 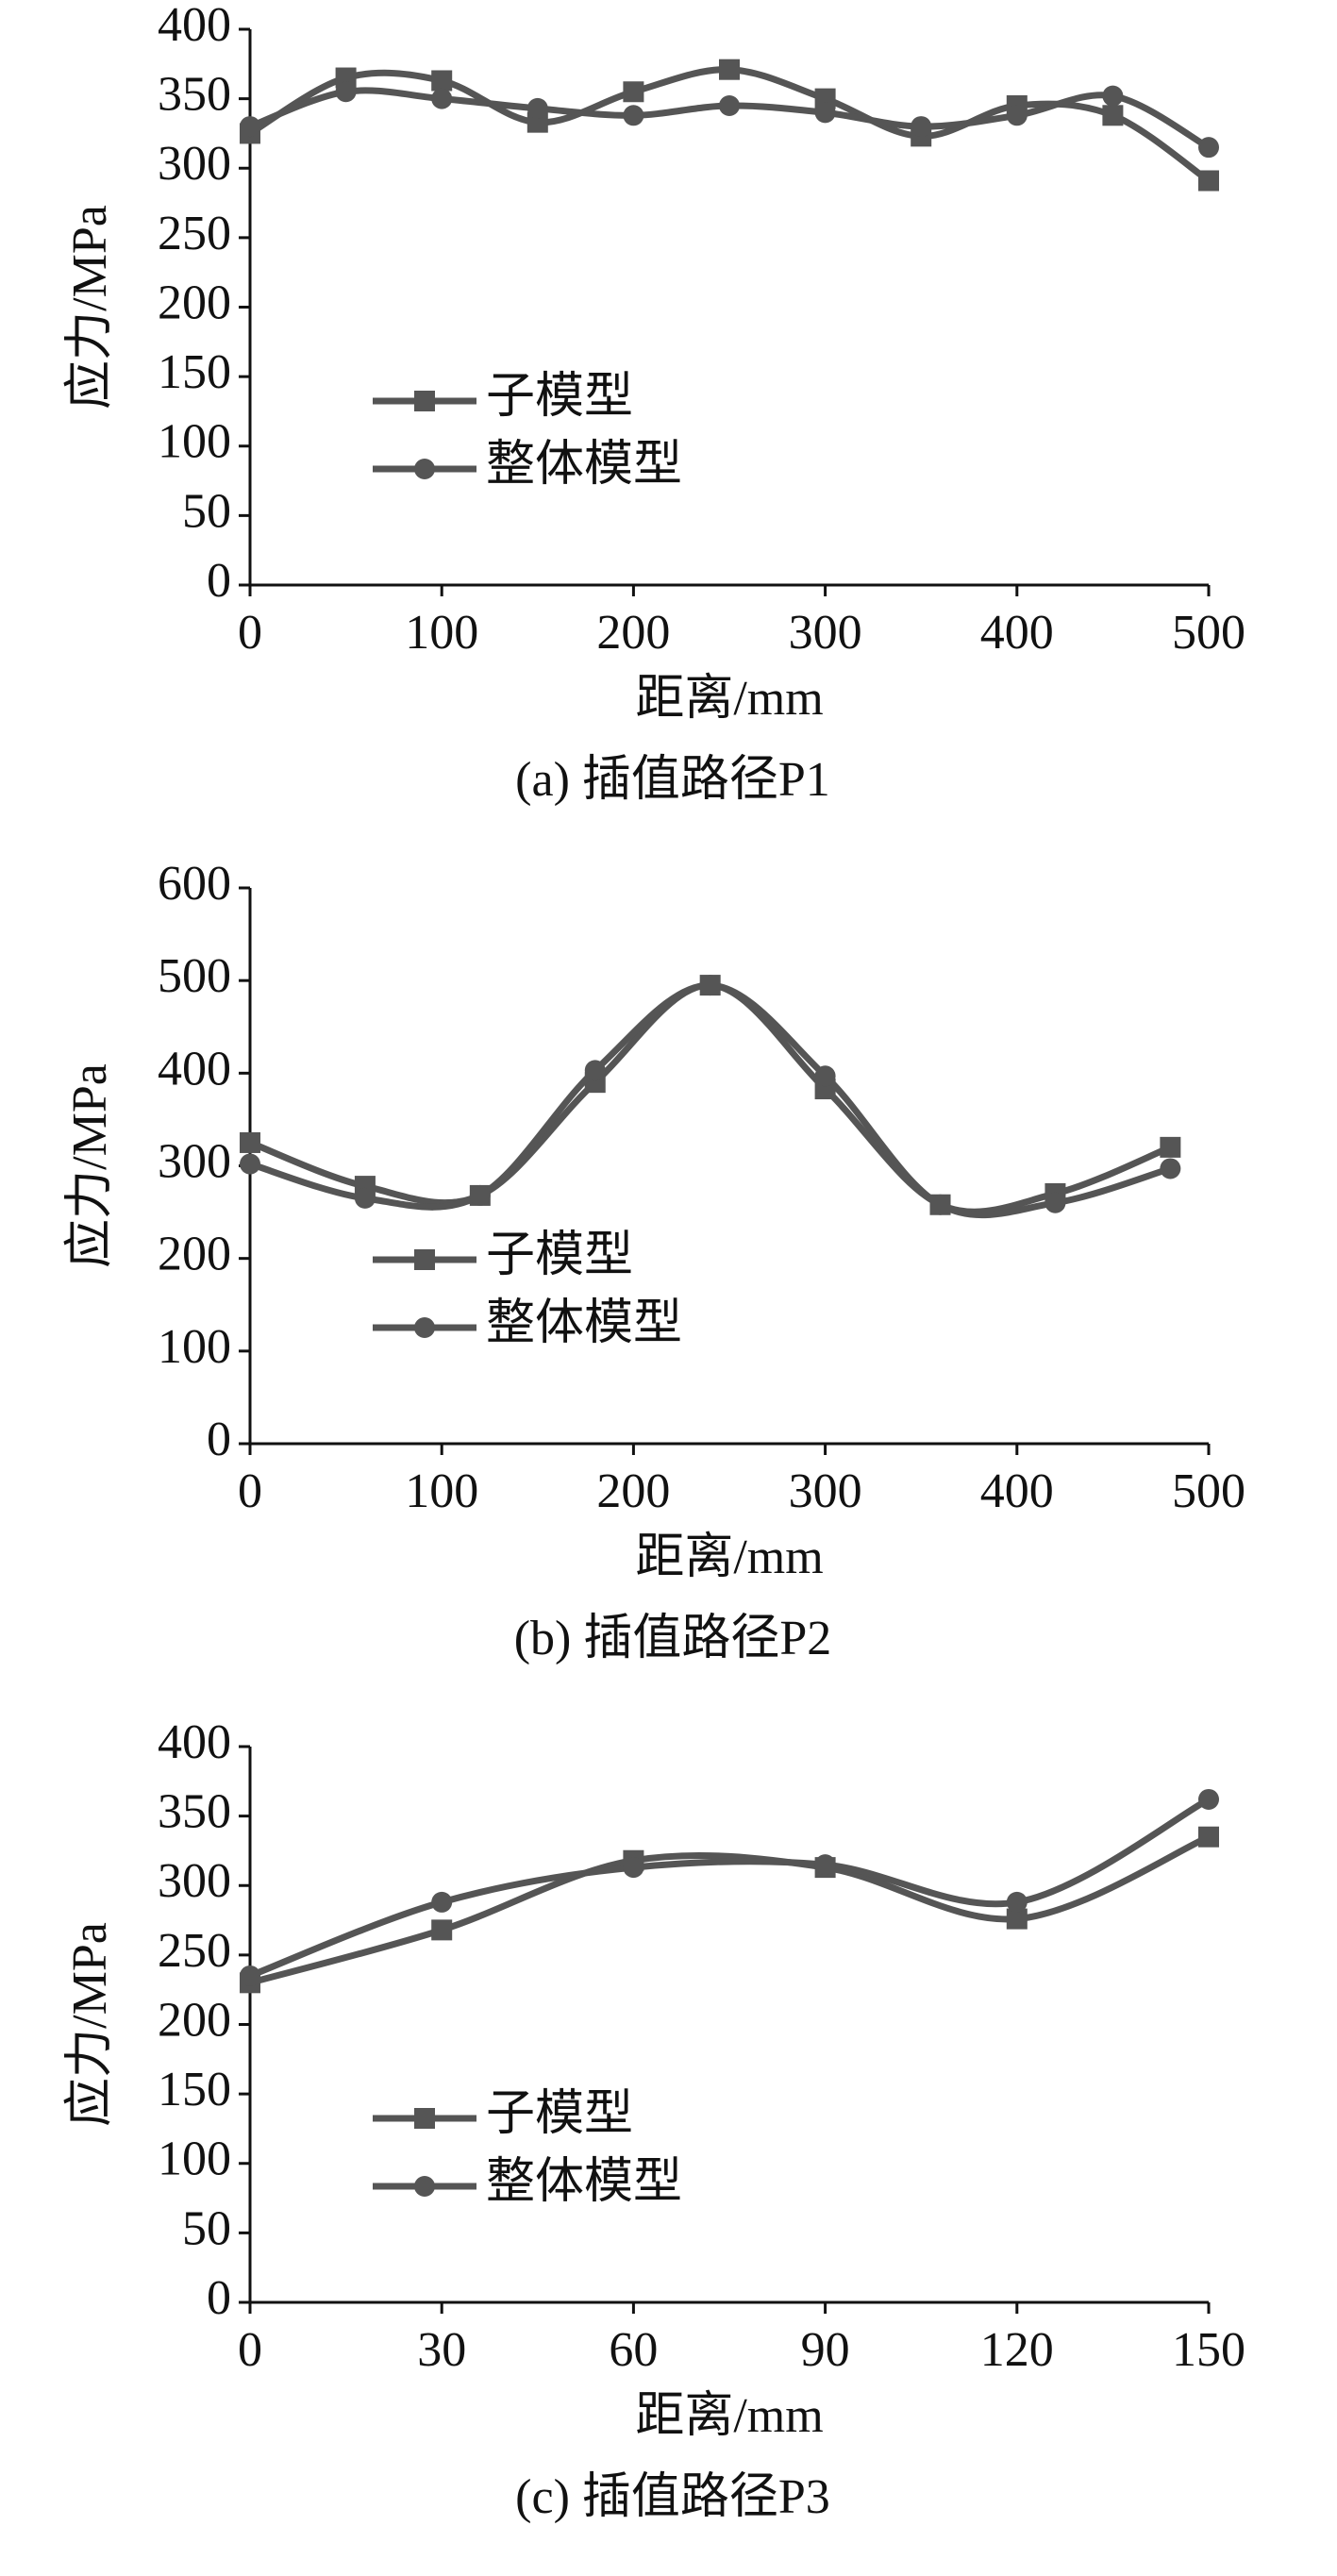 I want to click on caption: (c) 插值路径P3, so click(x=672, y=2497).